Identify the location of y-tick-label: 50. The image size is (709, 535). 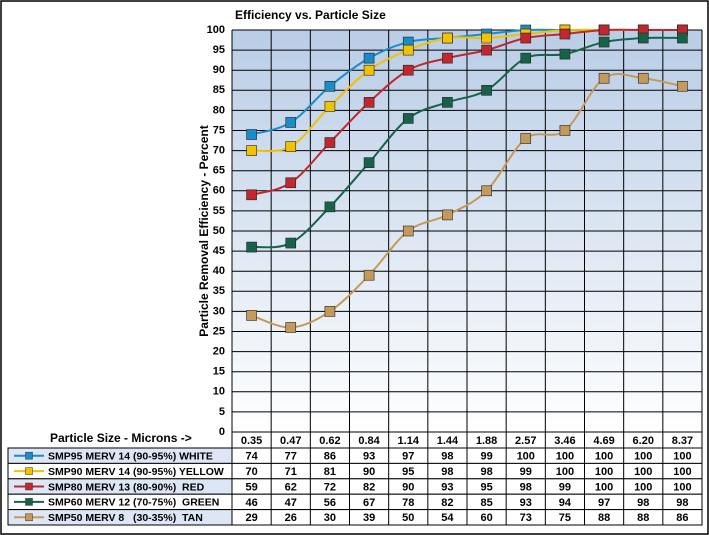
(219, 231).